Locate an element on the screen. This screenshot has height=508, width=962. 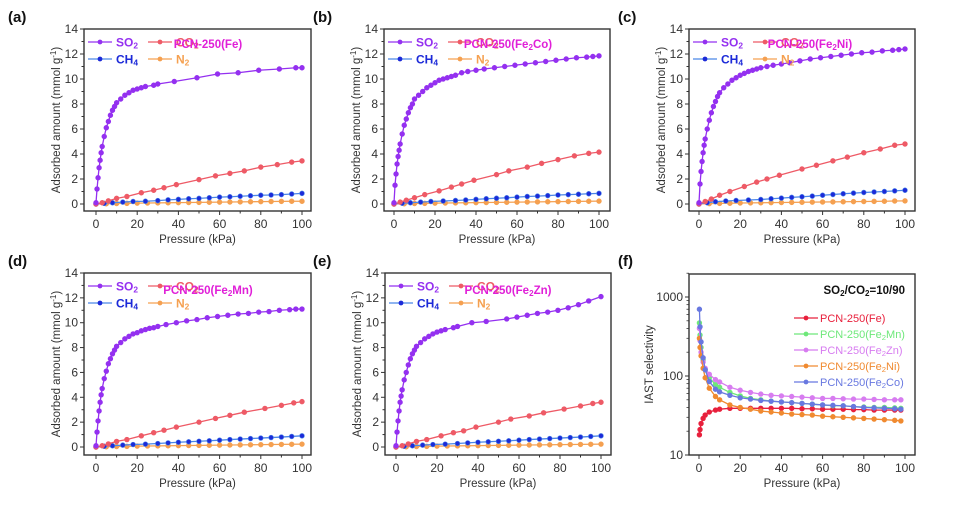
legend-label: N2 is located at coordinates (788, 60).